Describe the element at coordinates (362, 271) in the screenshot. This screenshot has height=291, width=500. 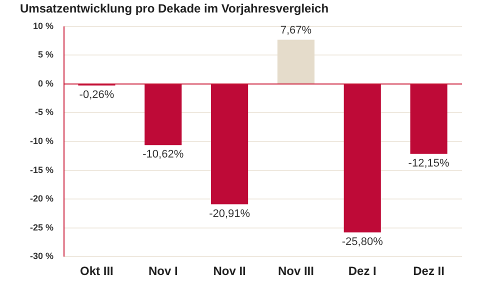
I see `x-tick-label: Dez I` at that location.